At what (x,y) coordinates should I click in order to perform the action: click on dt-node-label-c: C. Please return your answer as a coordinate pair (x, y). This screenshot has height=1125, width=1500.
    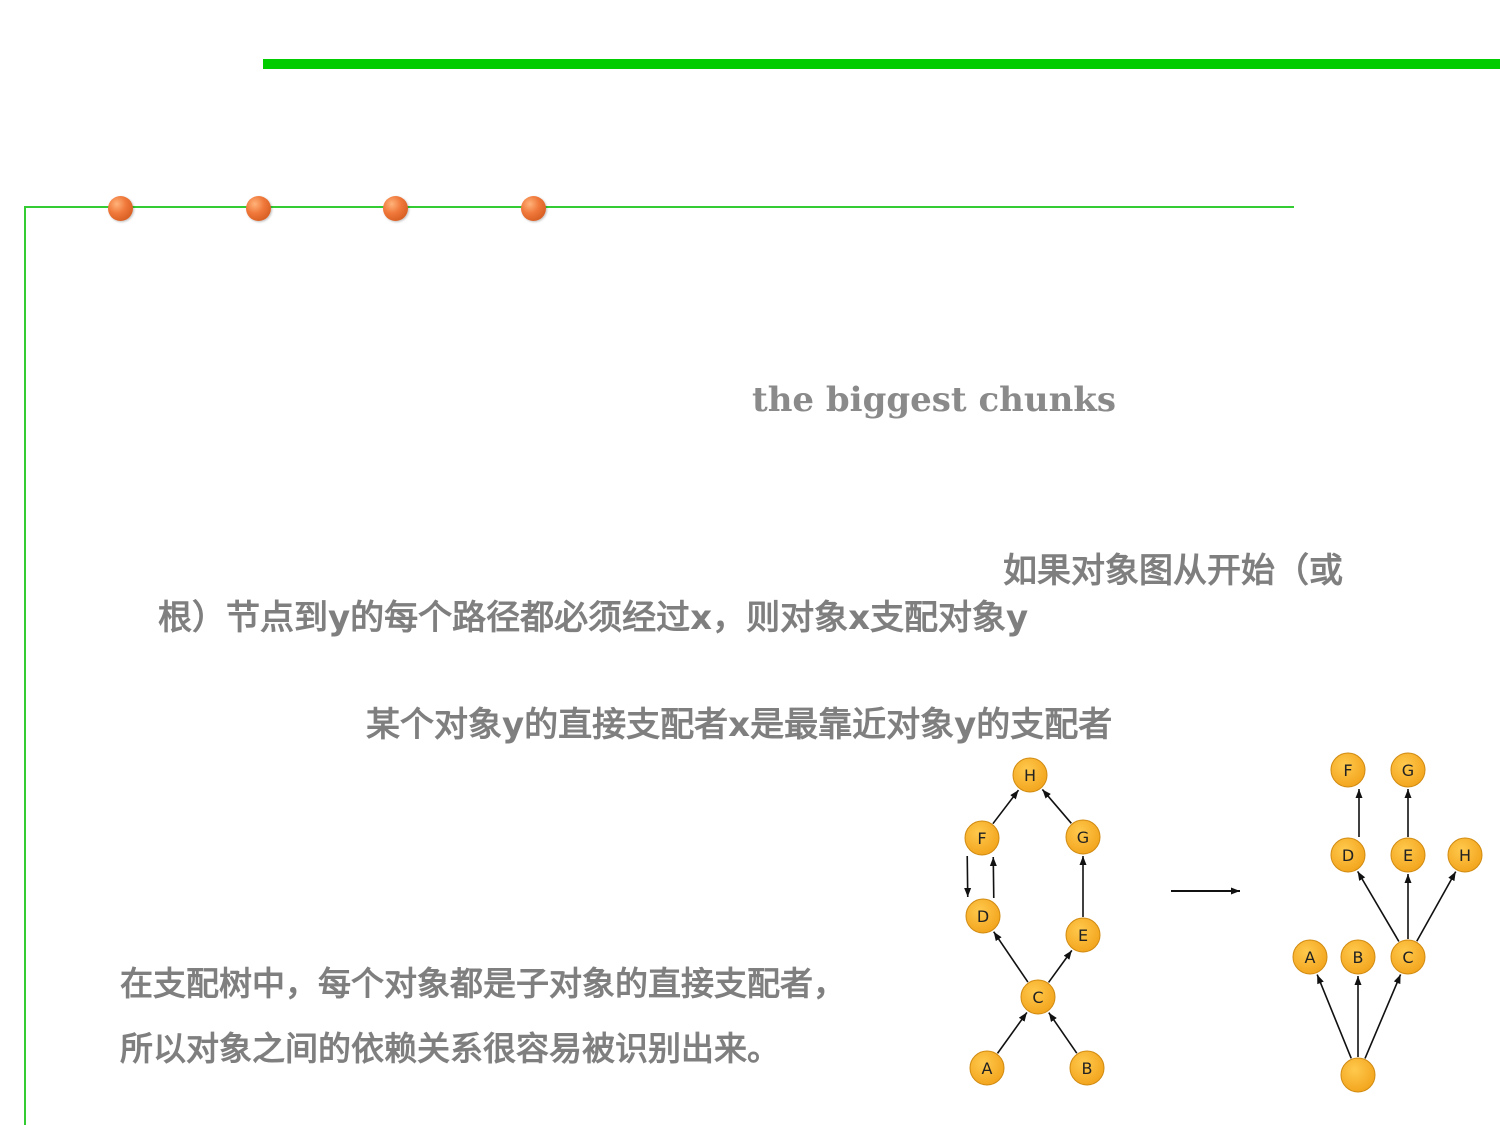
    Looking at the image, I should click on (1407, 957).